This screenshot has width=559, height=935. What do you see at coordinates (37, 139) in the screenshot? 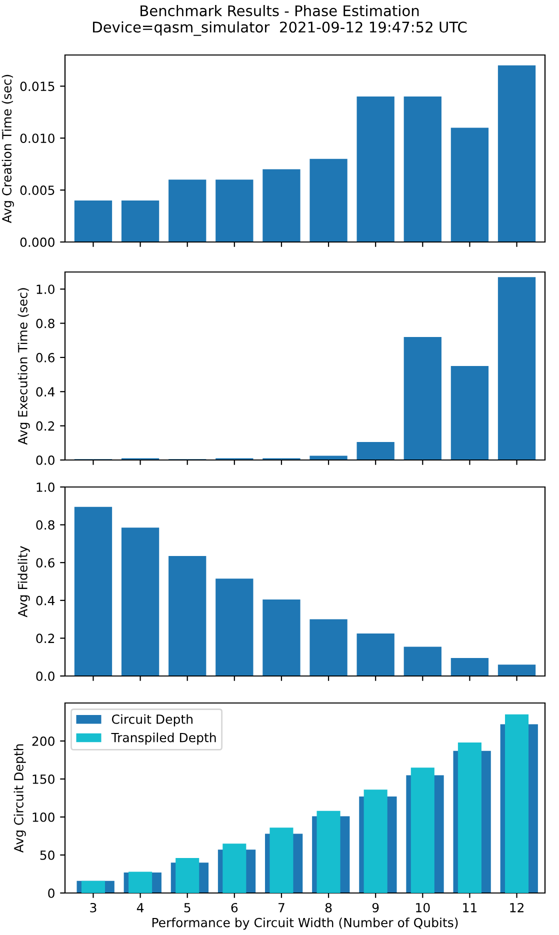
I see `y-tick-label: 0.010` at bounding box center [37, 139].